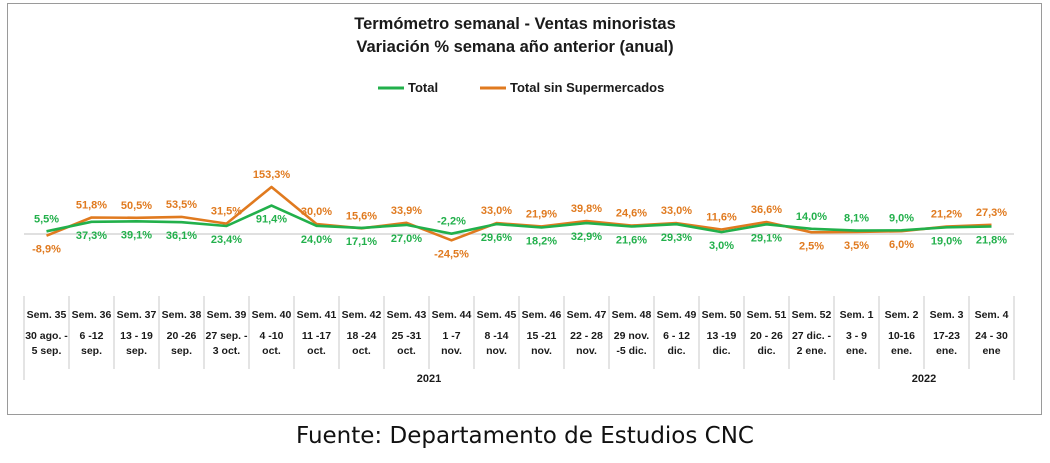 The image size is (1050, 463). I want to click on data-label: 30,0%, so click(316, 212).